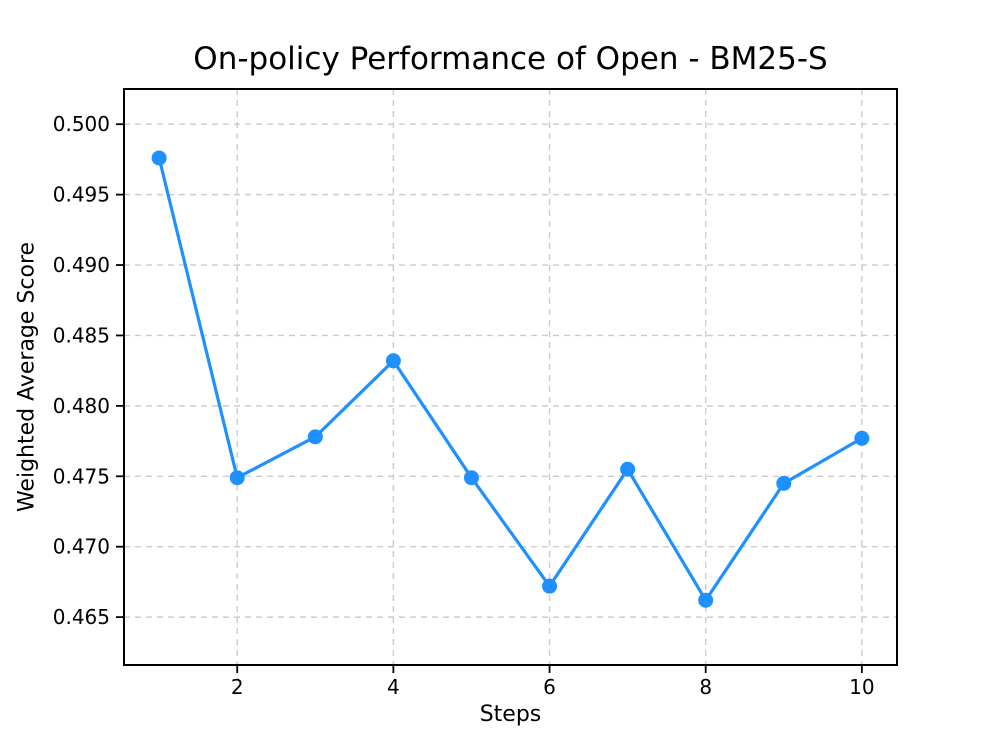 Image resolution: width=996 pixels, height=747 pixels. What do you see at coordinates (81, 195) in the screenshot?
I see `y-tick-label: 0.495` at bounding box center [81, 195].